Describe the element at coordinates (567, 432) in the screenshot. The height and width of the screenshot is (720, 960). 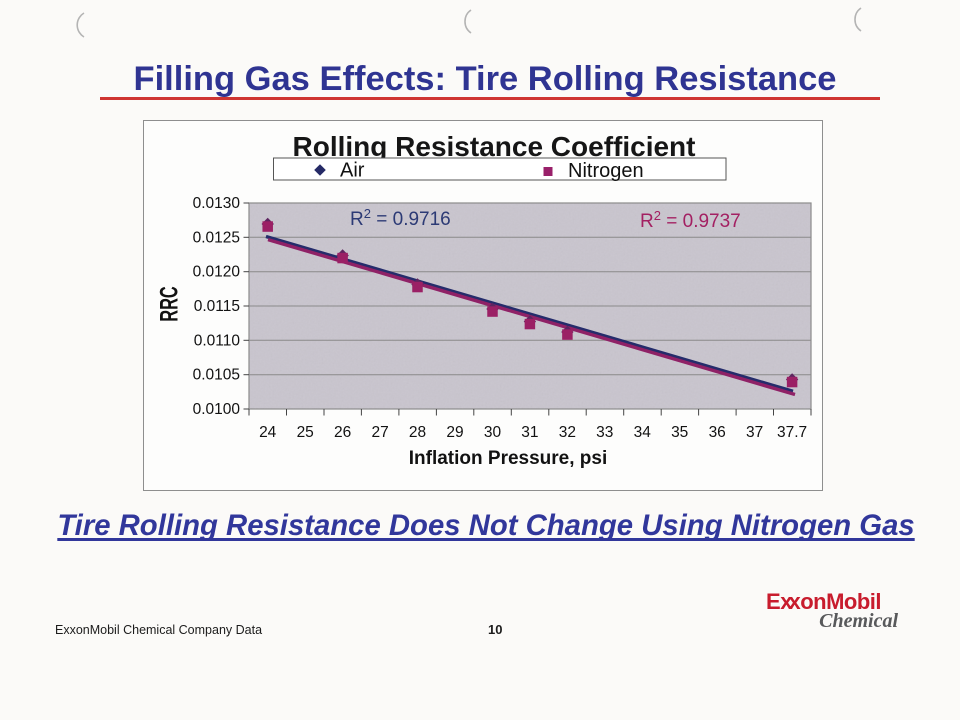
I see `svg-text: 32` at that location.